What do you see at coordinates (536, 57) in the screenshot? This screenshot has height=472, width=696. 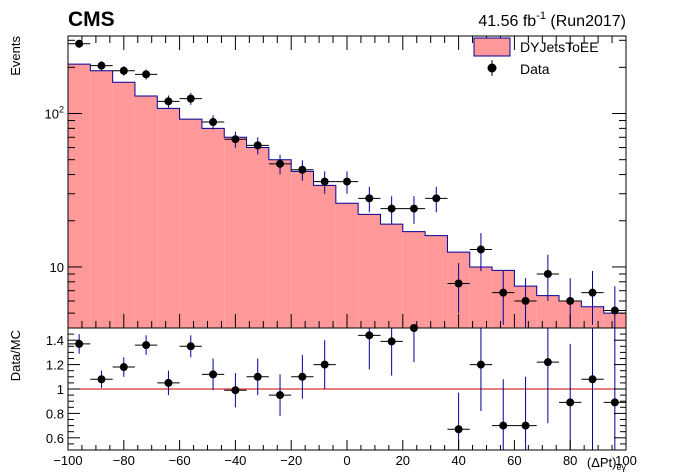 I see `legend: DYJetsToEE Data` at bounding box center [536, 57].